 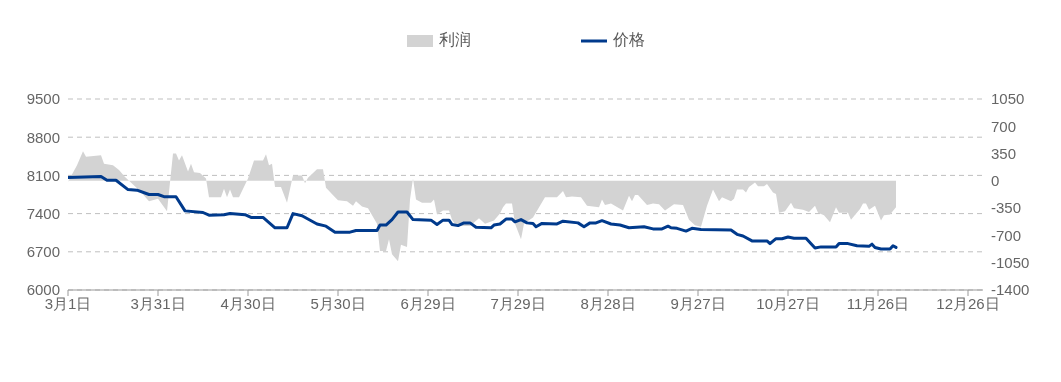 I want to click on x-tick-label: 8月28日, so click(x=608, y=303).